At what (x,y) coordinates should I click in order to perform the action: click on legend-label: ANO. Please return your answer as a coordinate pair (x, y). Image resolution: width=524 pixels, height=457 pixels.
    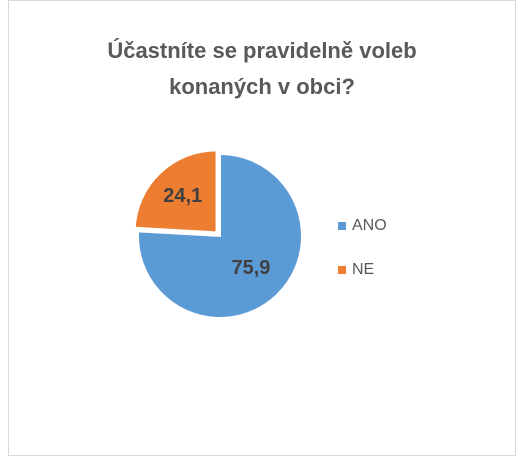
    Looking at the image, I should click on (369, 225).